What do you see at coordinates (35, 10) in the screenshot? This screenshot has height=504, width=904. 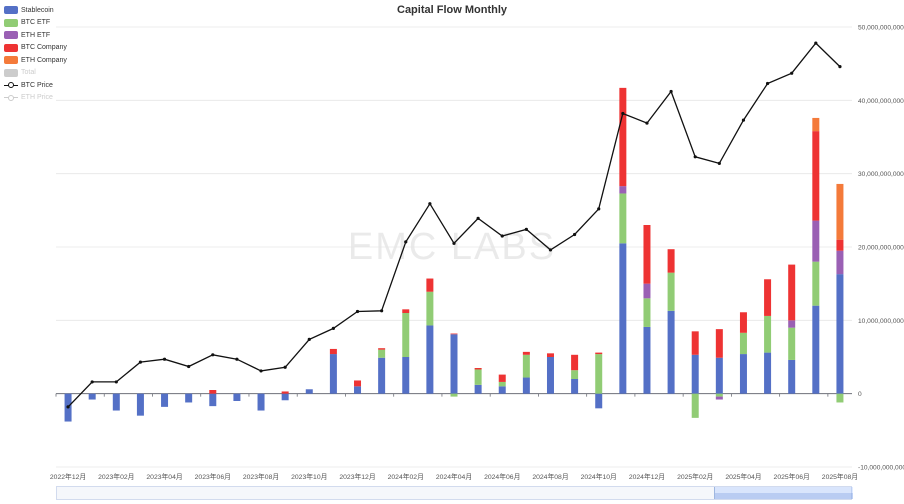 I see `legend-item: Stablecoin` at bounding box center [35, 10].